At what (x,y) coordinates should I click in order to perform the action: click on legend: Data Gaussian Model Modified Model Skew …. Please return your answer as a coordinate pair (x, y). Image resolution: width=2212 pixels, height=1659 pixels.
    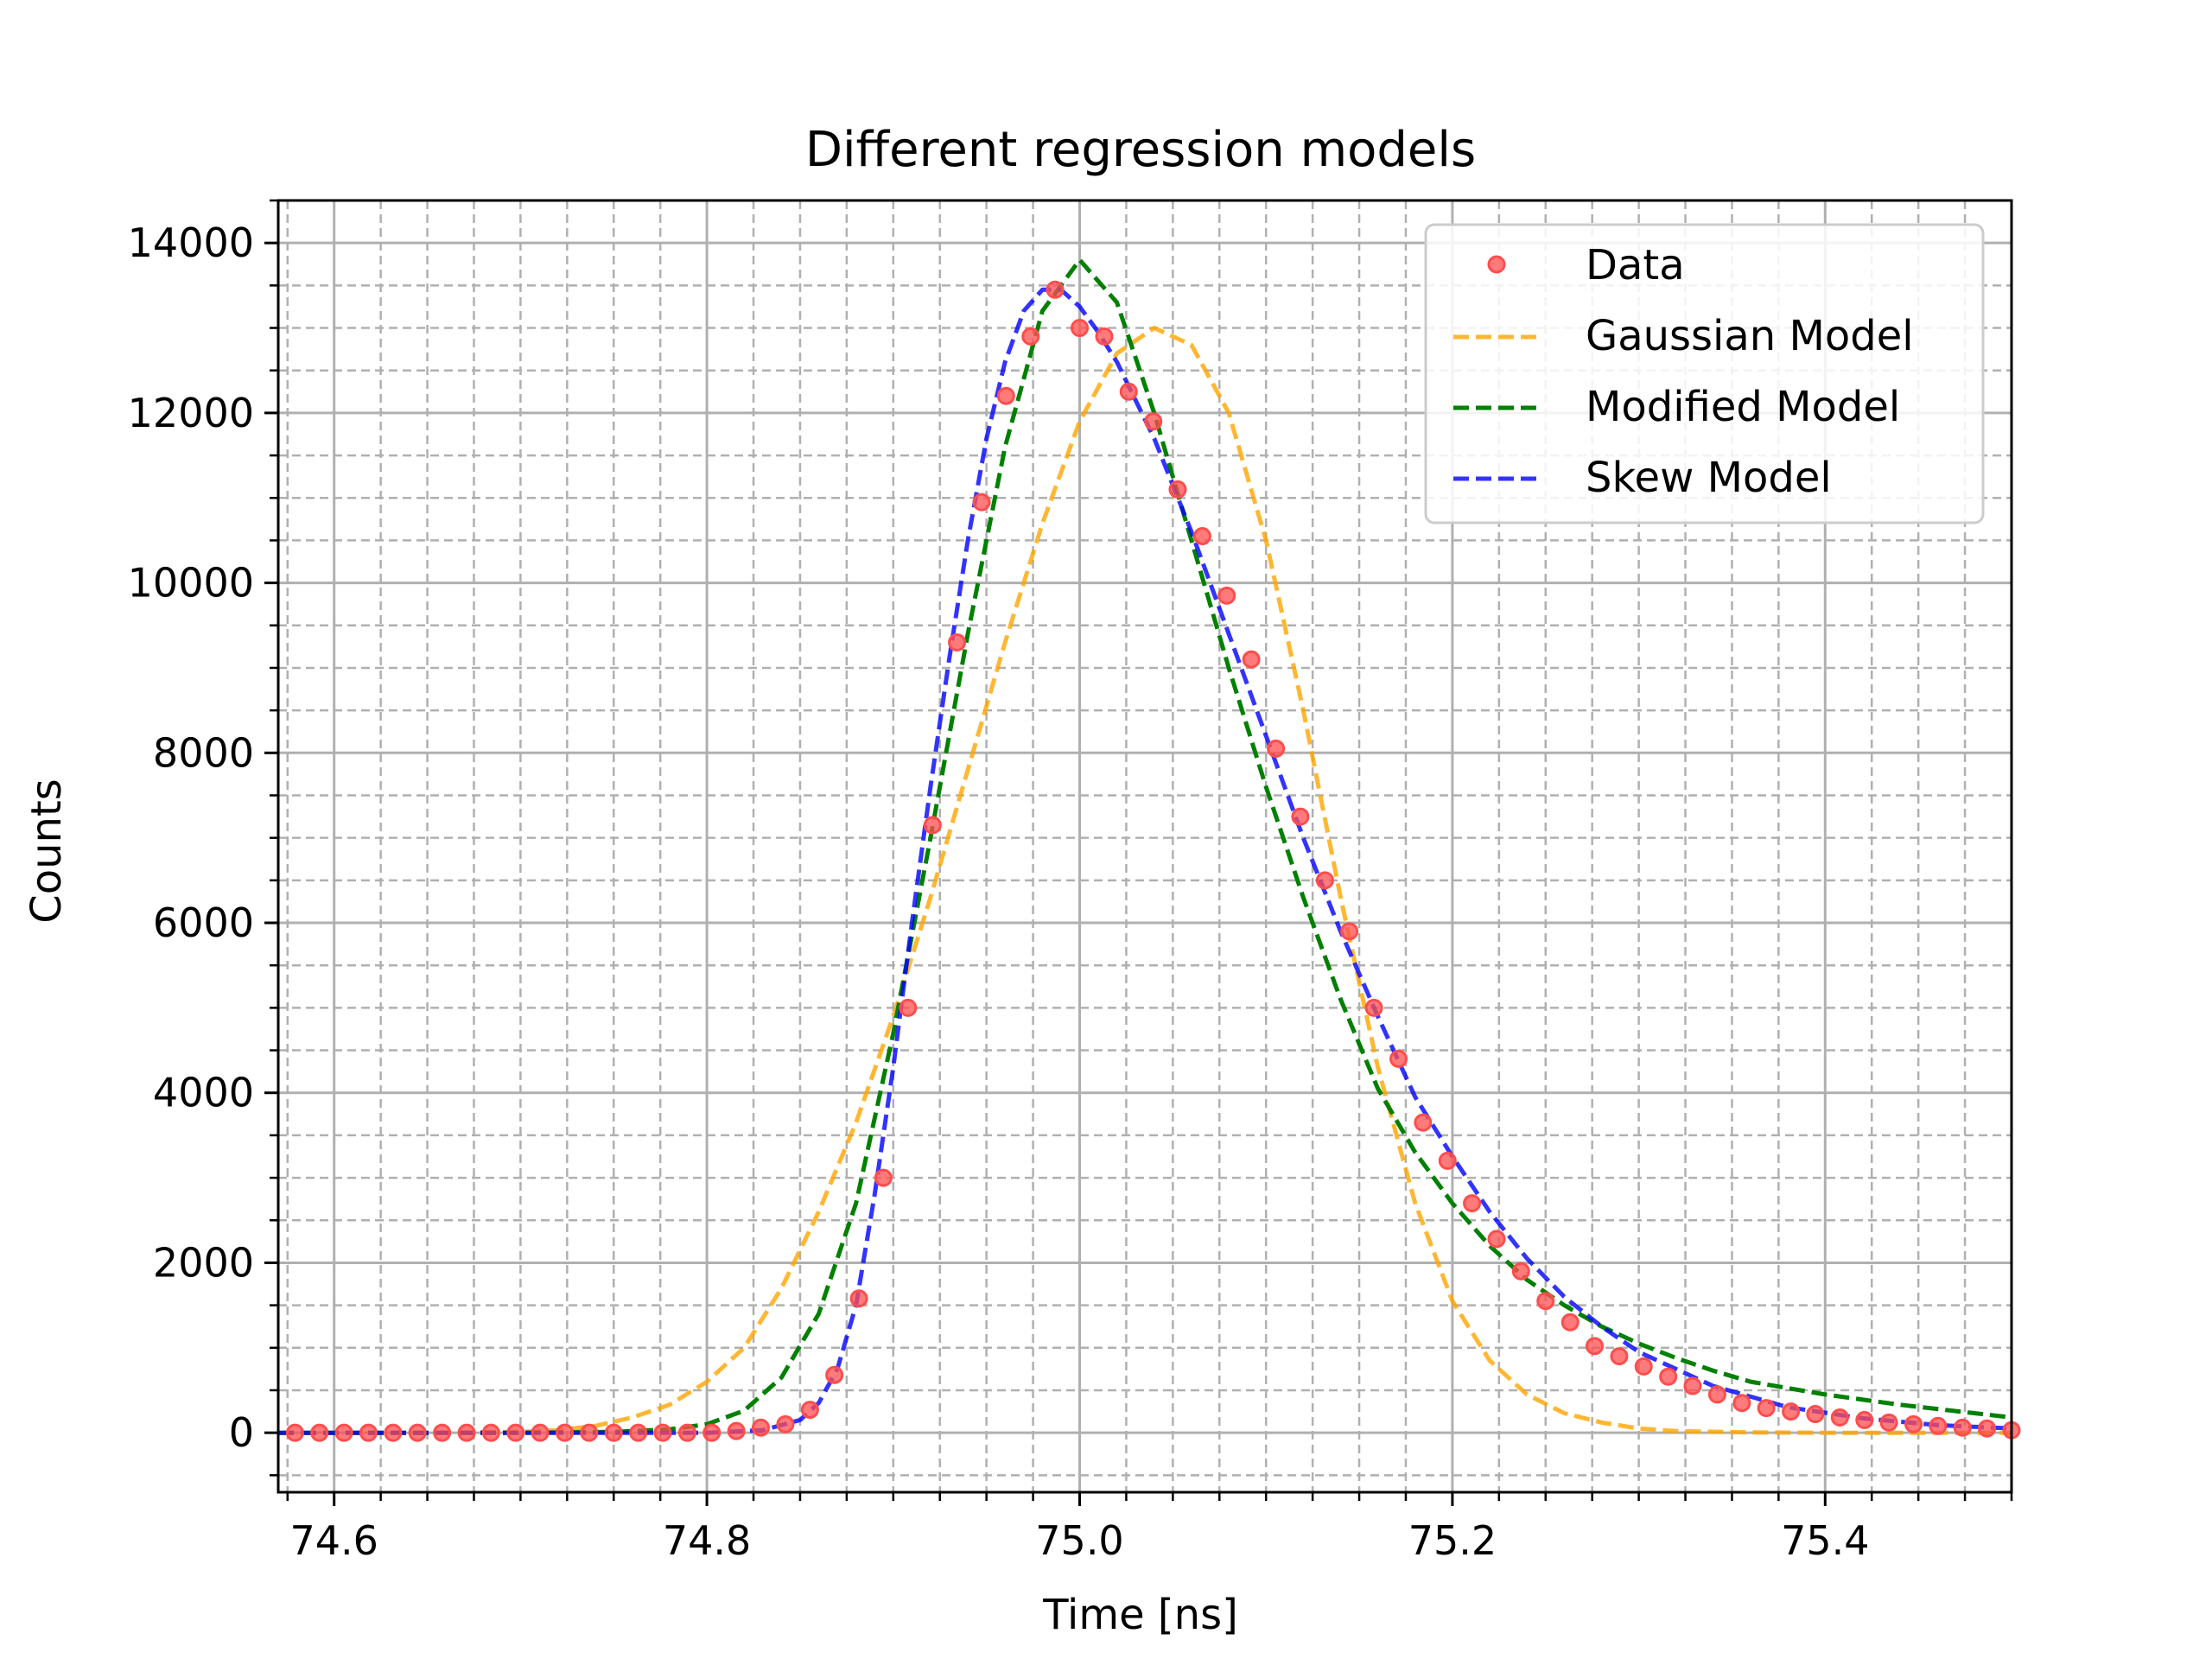
    Looking at the image, I should click on (1704, 373).